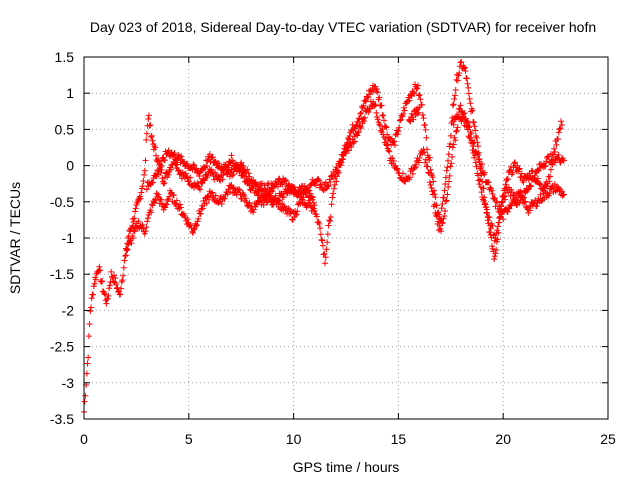  Describe the element at coordinates (70, 93) in the screenshot. I see `y-tick-label: 1` at that location.